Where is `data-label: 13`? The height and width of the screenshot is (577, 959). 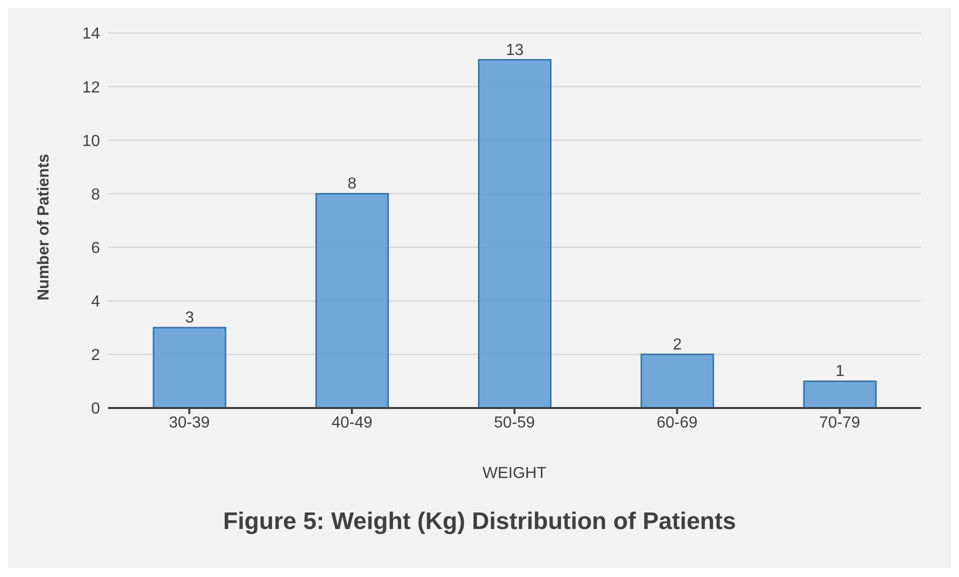 data-label: 13 is located at coordinates (515, 50).